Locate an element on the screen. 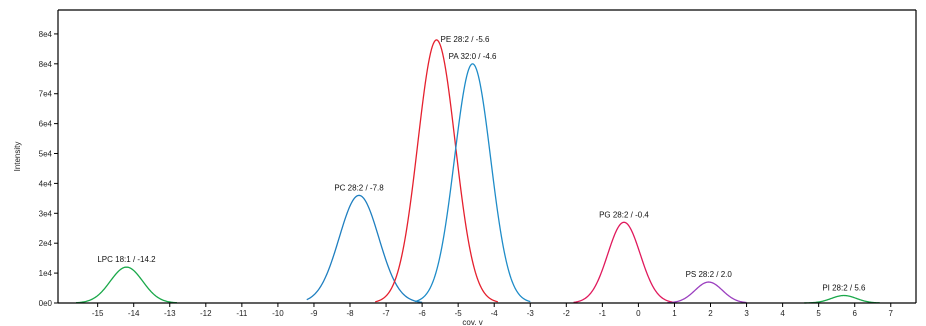 Image resolution: width=926 pixels, height=326 pixels. y-tick-label: 3e4 is located at coordinates (46, 213).